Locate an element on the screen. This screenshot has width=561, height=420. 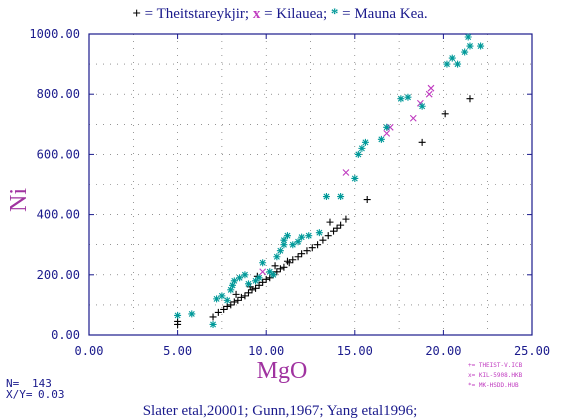
title-marker: x is located at coordinates (255, 14).